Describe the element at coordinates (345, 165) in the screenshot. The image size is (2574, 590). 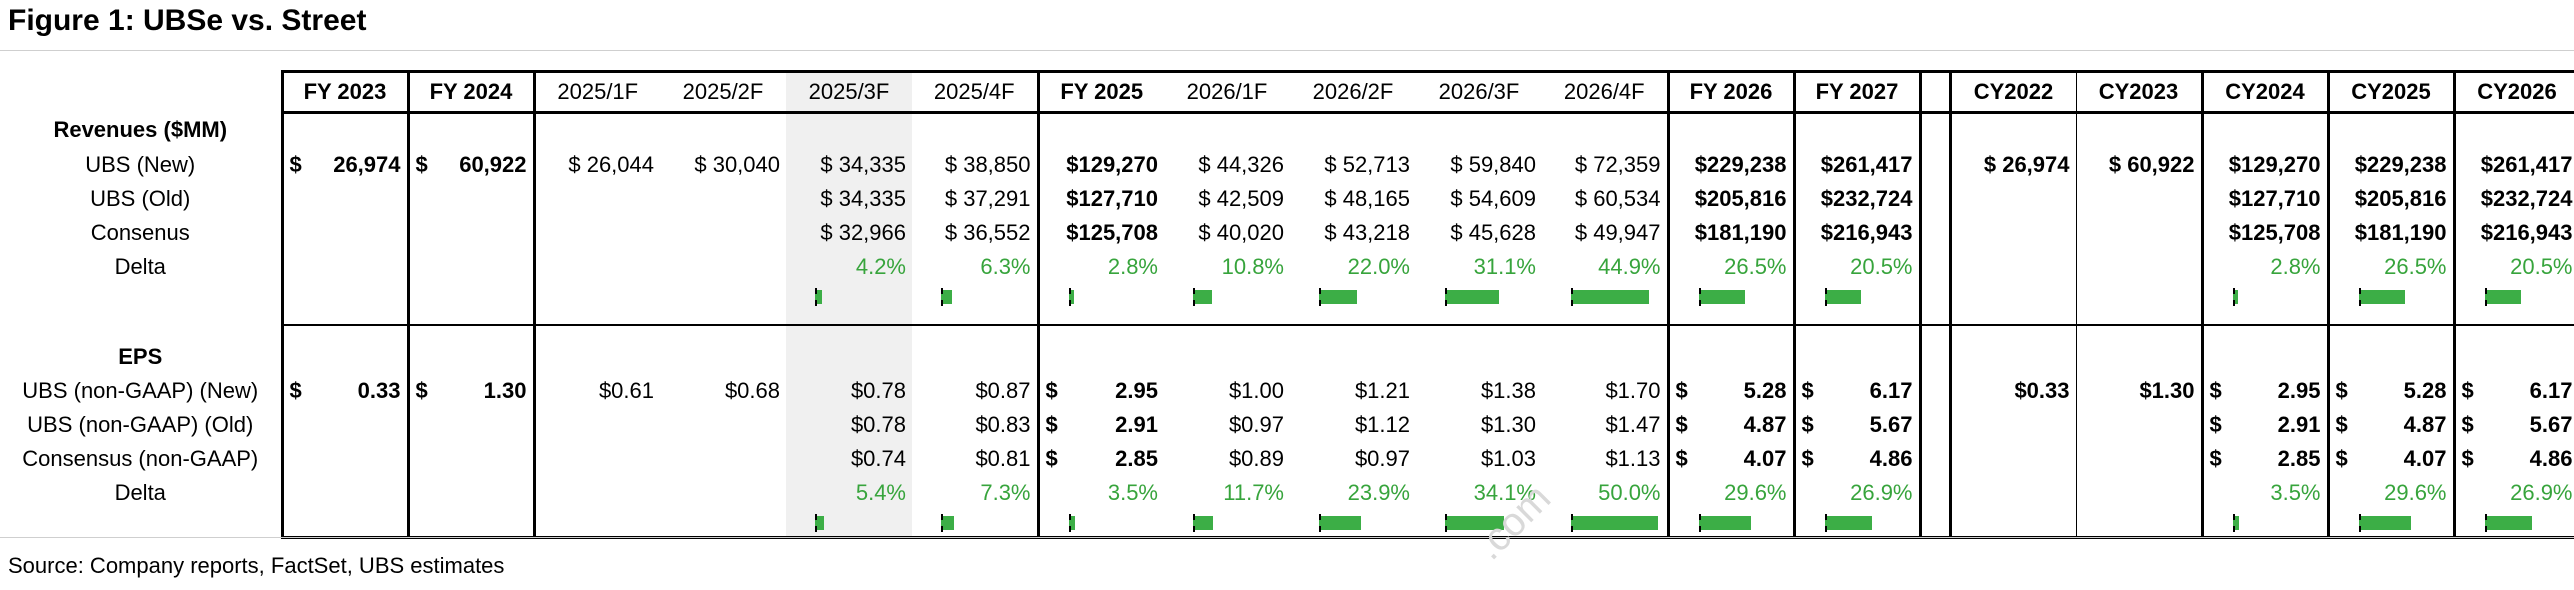
I see `value-wrap: $26,974` at that location.